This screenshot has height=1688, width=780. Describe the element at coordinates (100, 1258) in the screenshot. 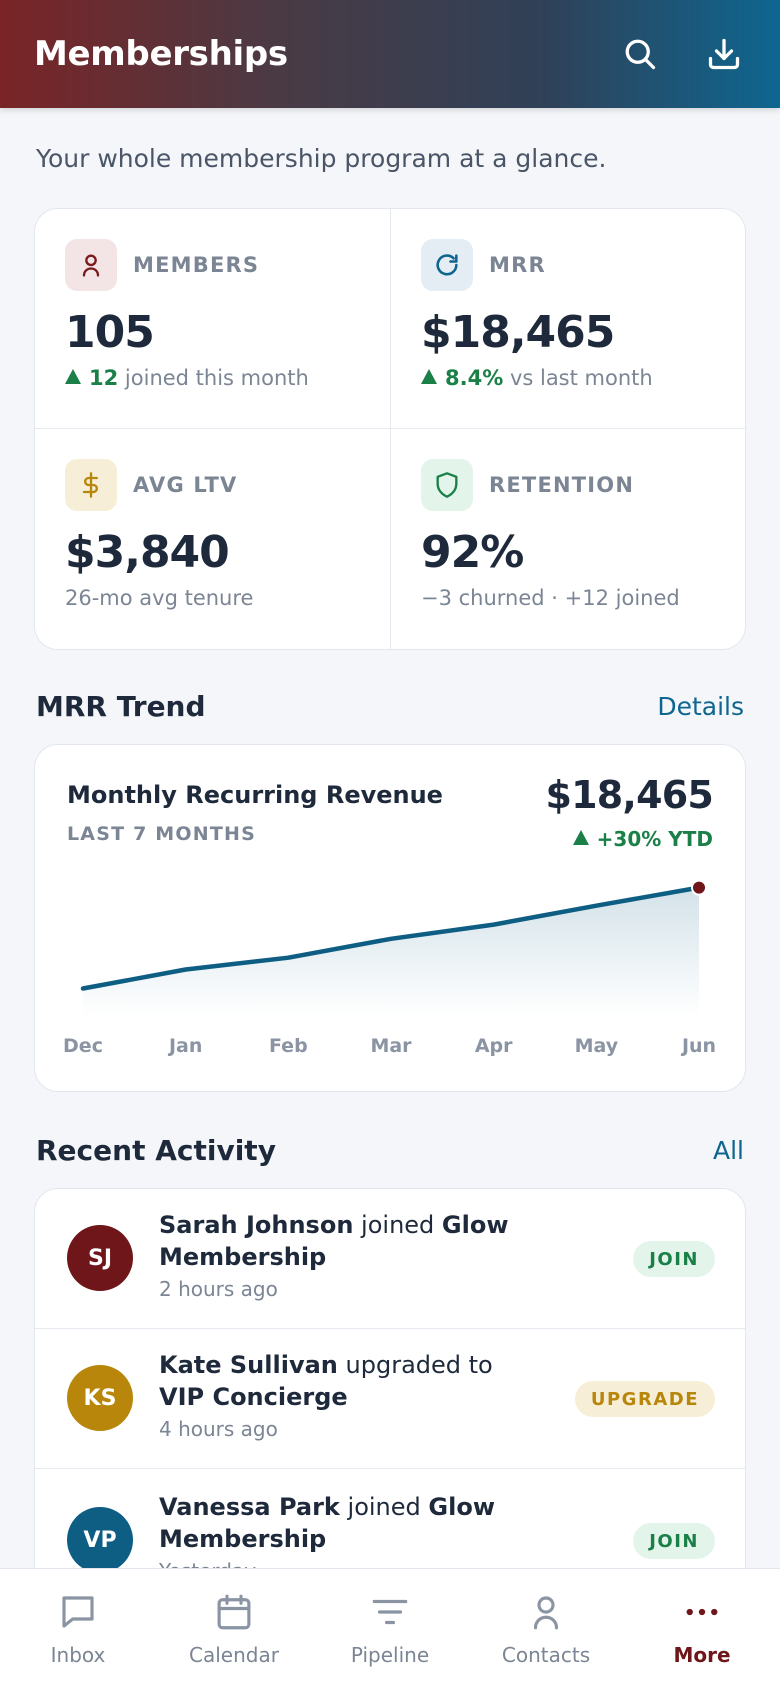

I see `avatar: SJ` at that location.